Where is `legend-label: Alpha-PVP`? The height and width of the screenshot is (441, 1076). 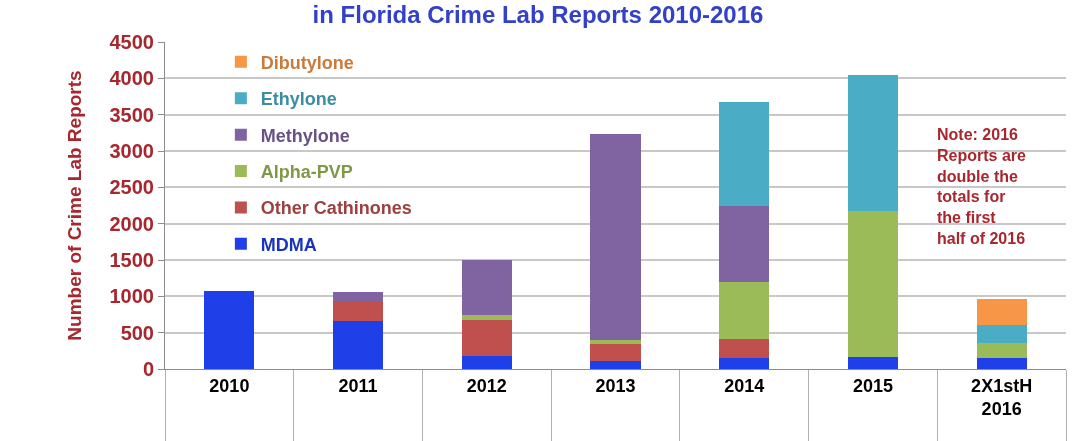
legend-label: Alpha-PVP is located at coordinates (306, 172).